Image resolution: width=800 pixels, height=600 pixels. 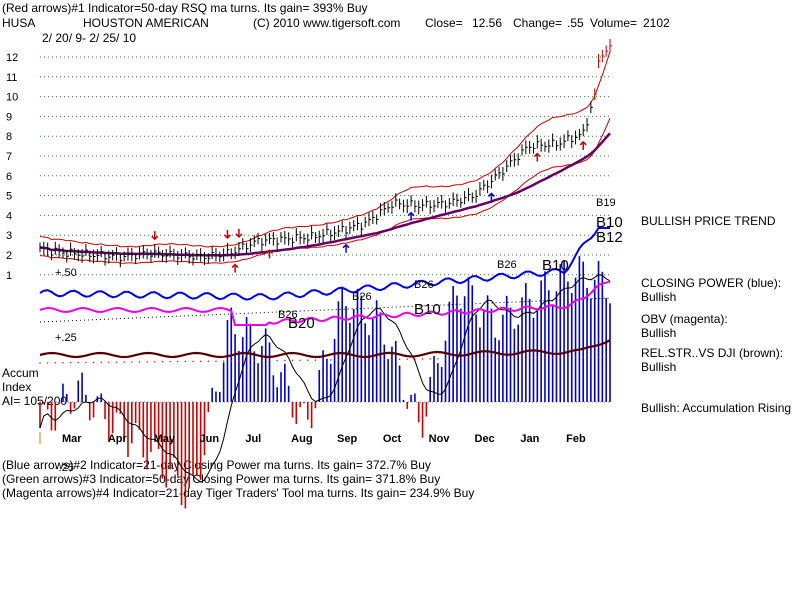 I want to click on accum-tick-label: +.25, so click(x=66, y=338).